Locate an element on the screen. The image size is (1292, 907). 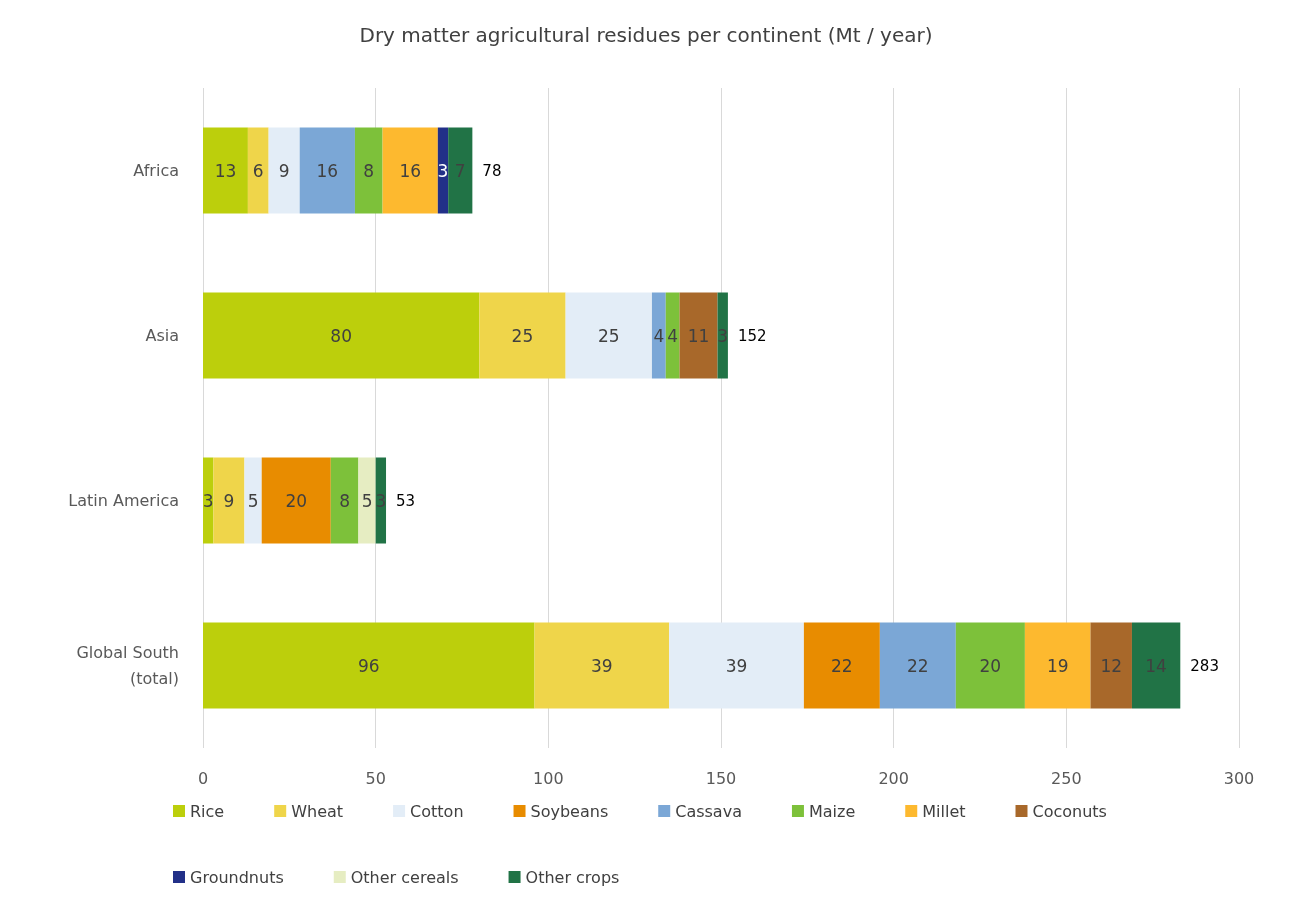
legend-label: Other cereals is located at coordinates (404, 877).